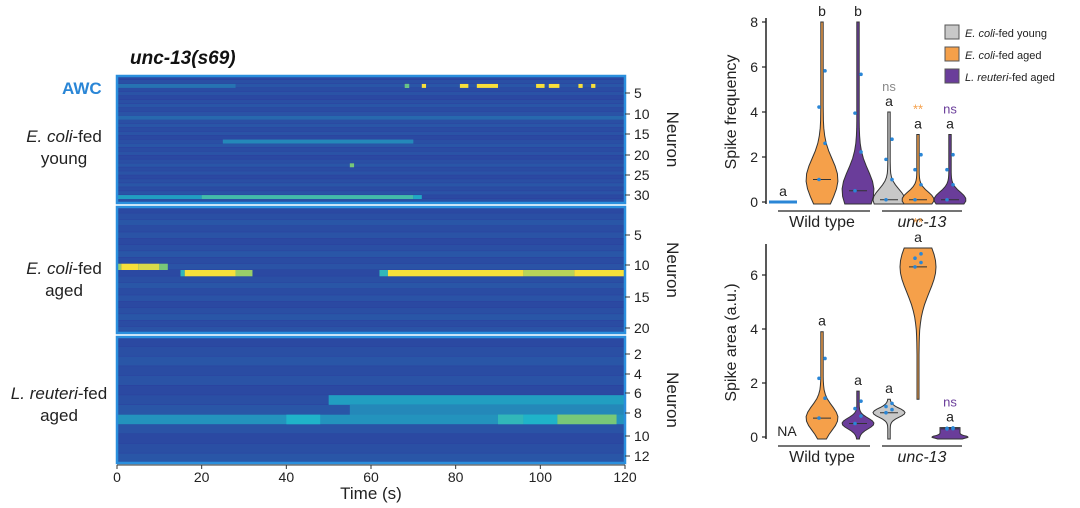  I want to click on neuron-tick-label: 30, so click(642, 195).